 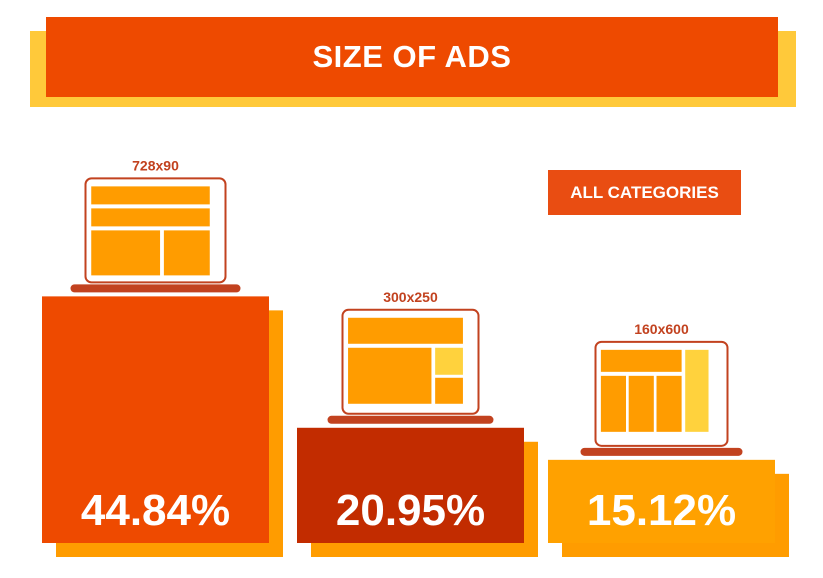 What do you see at coordinates (155, 510) in the screenshot?
I see `bar-value-label: 44.84%` at bounding box center [155, 510].